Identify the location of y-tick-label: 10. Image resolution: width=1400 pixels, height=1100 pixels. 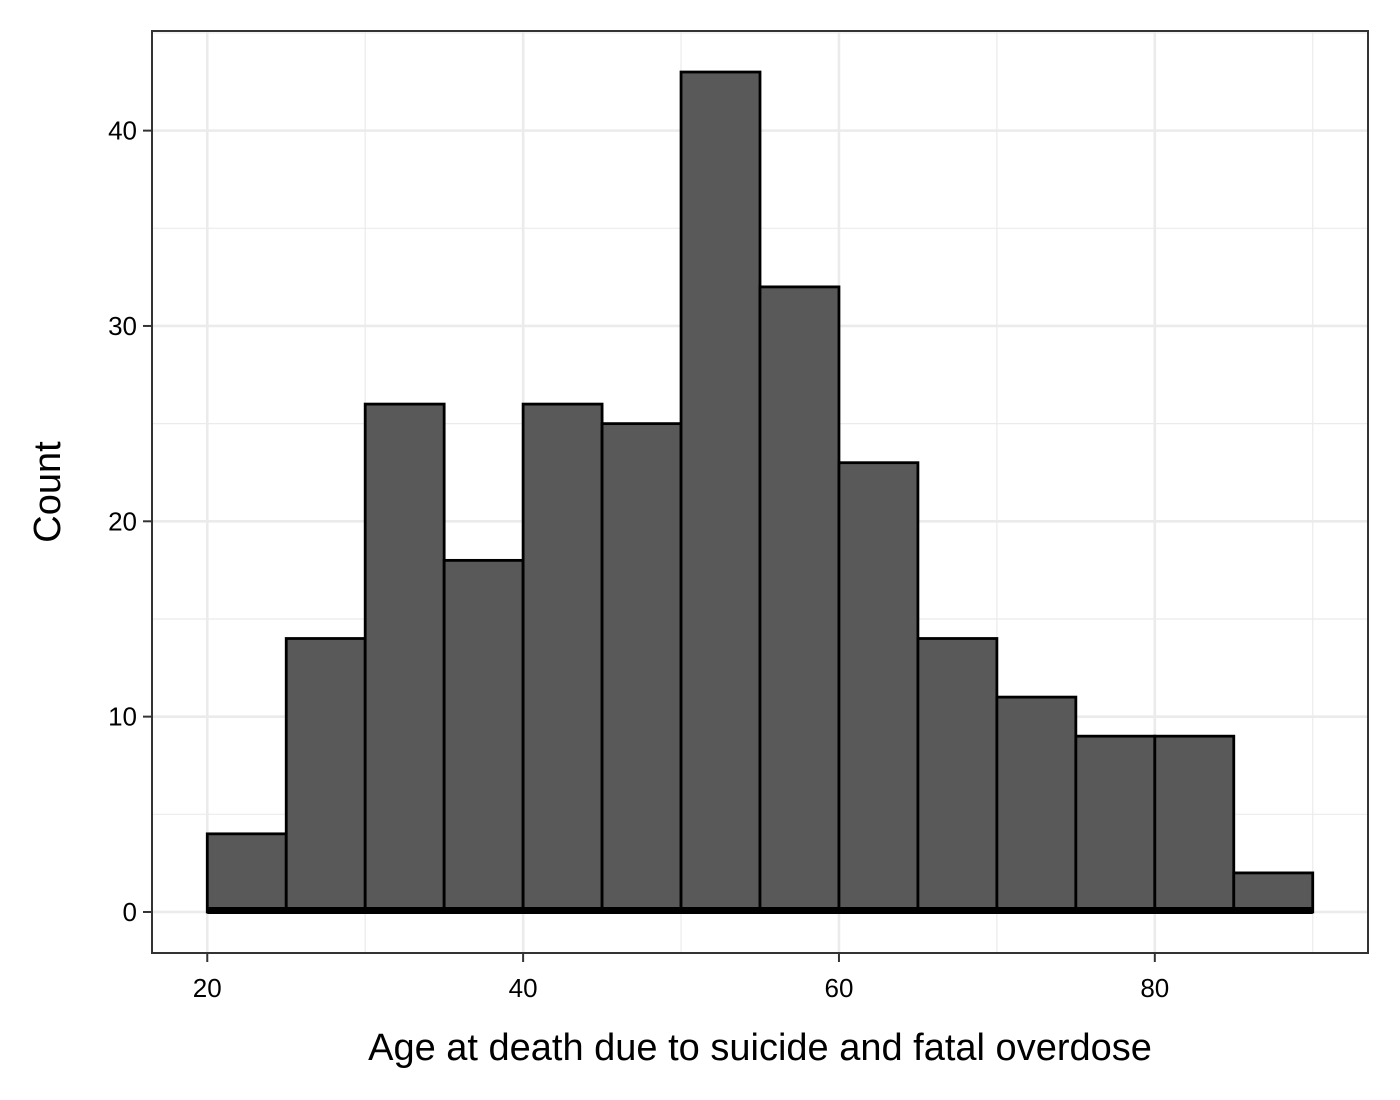
(122, 717).